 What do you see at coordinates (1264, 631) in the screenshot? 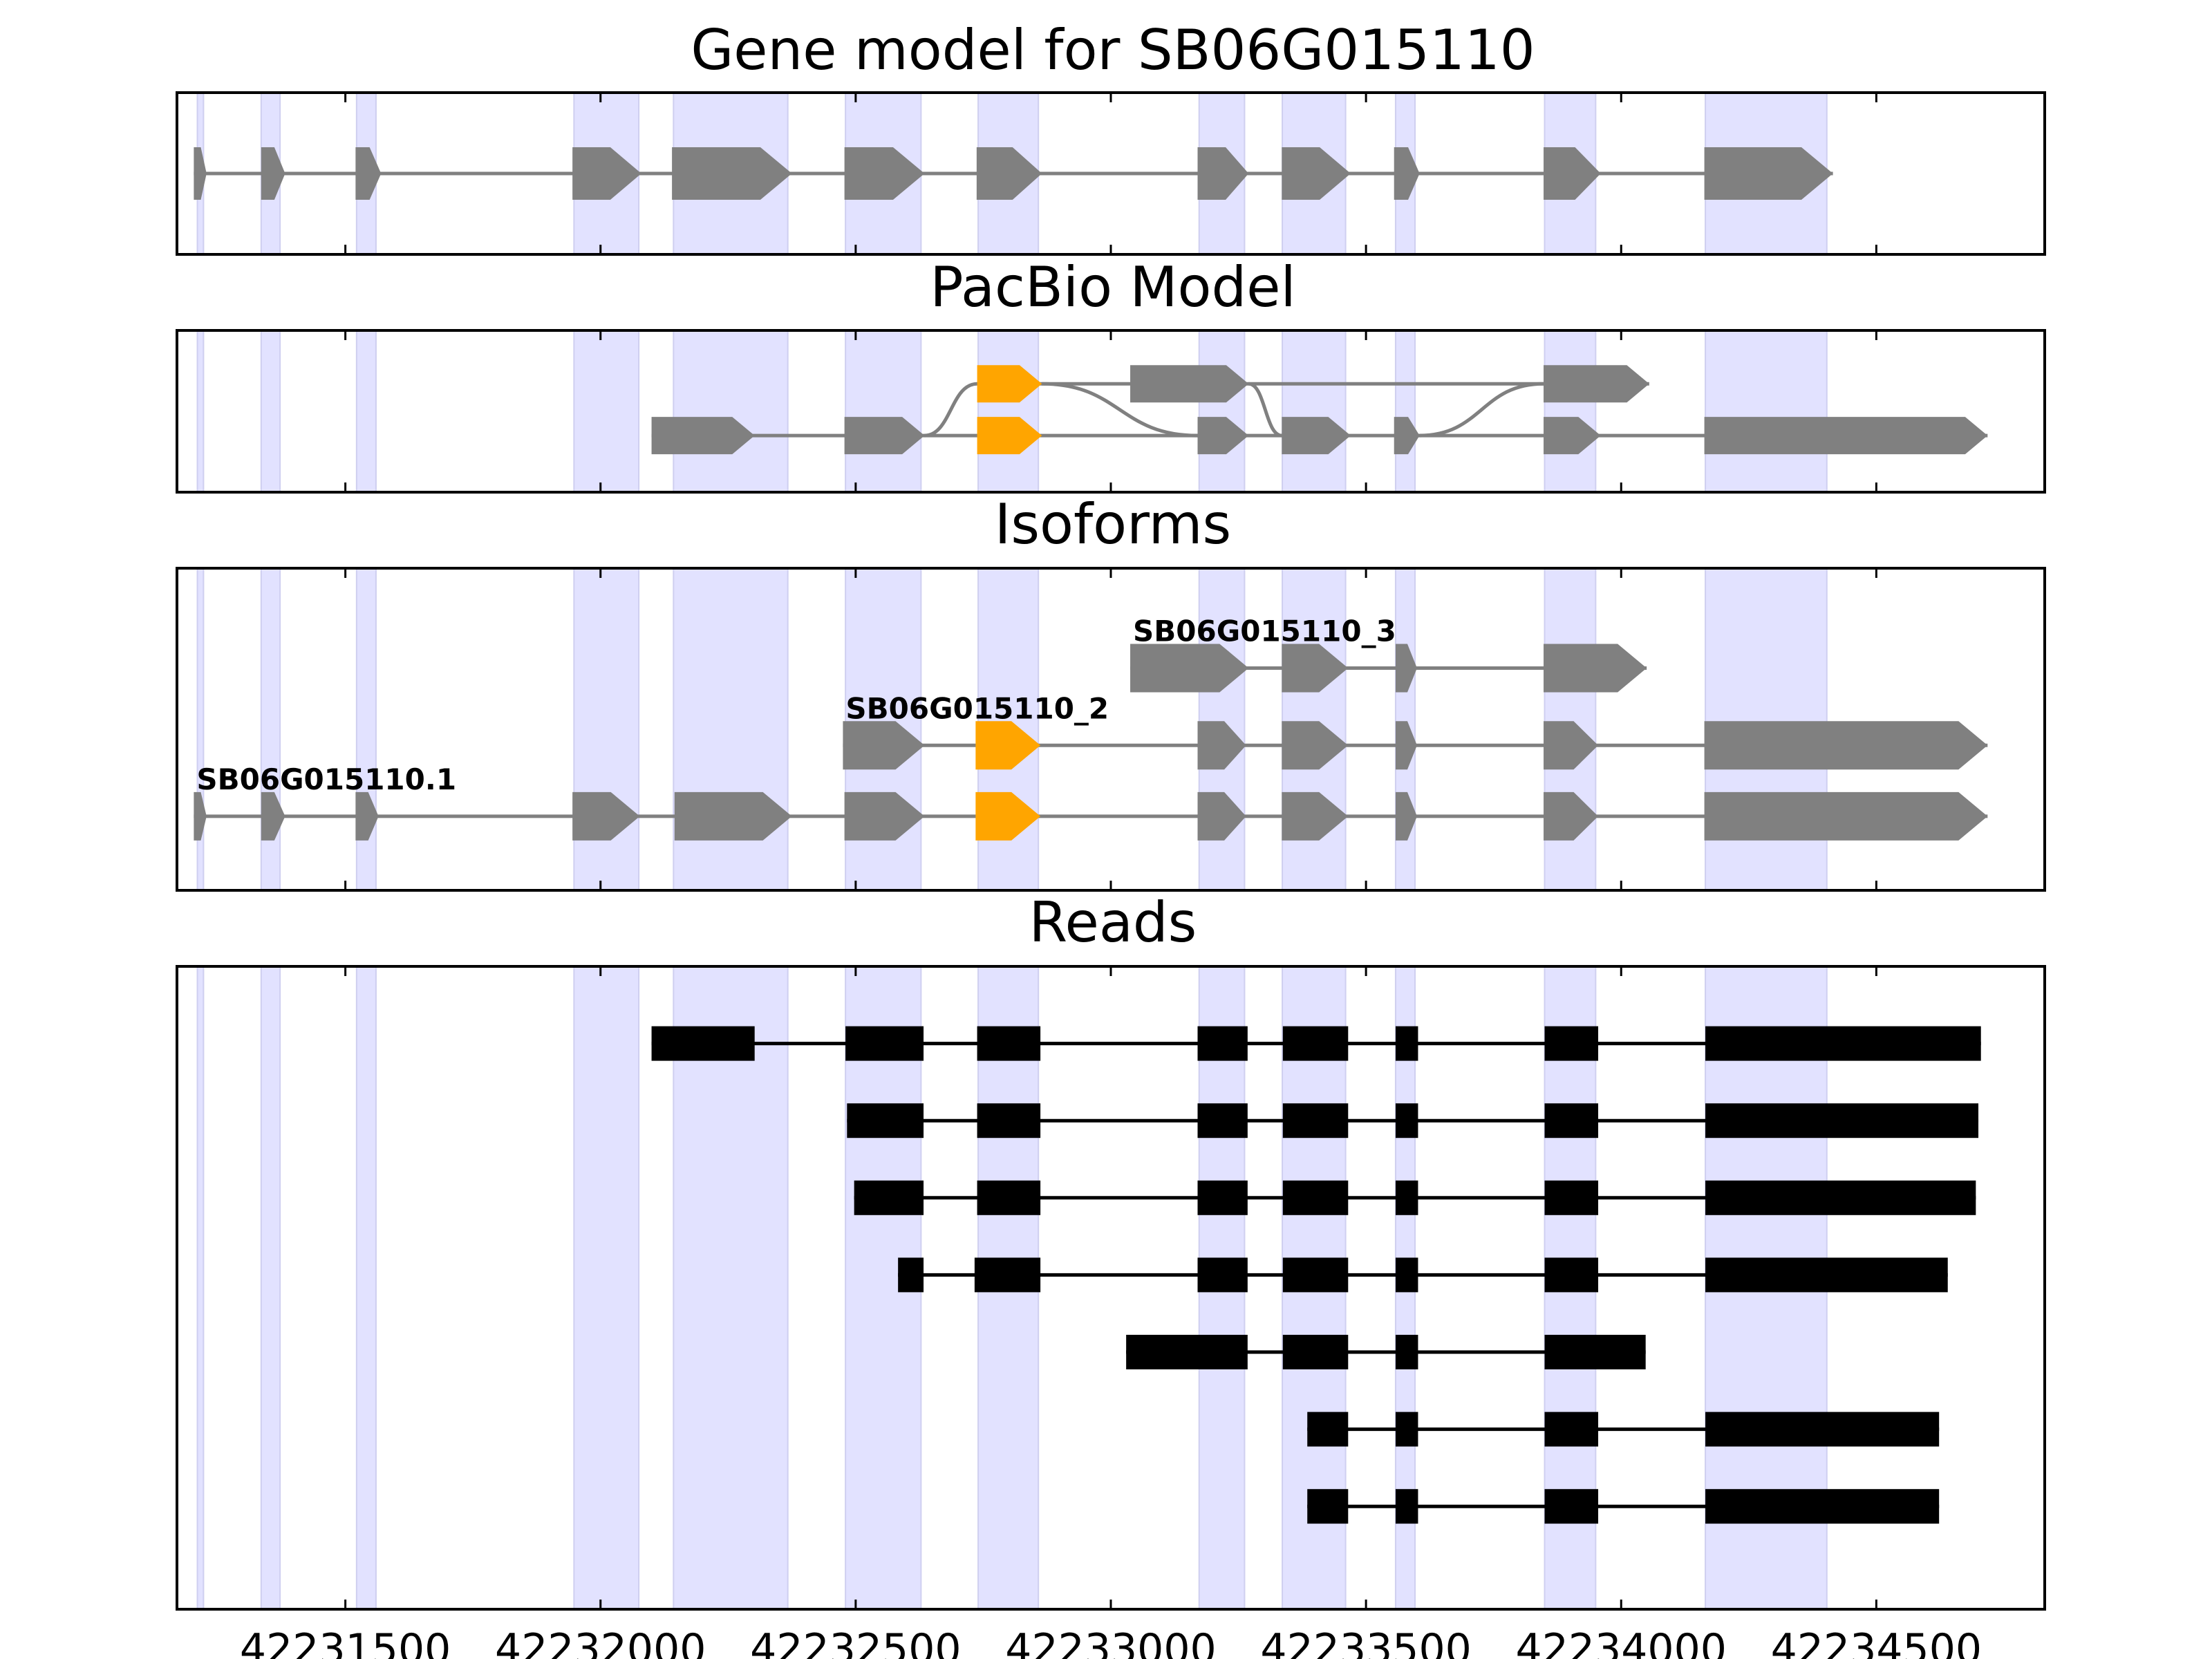
I see `isoform-label: SB06G015110_3` at bounding box center [1264, 631].